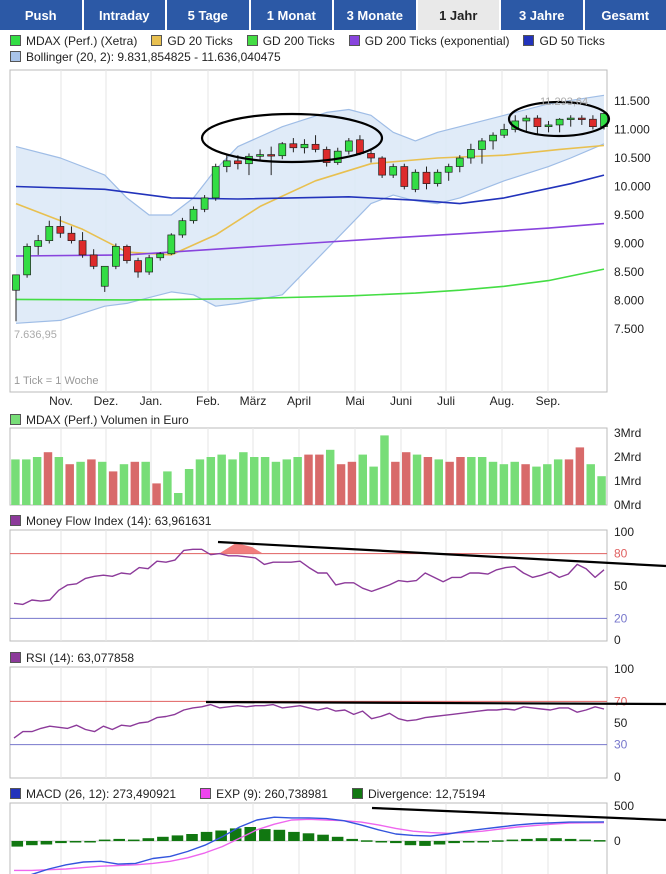  What do you see at coordinates (354, 40) in the screenshot?
I see `legend-item-3-swatch` at bounding box center [354, 40].